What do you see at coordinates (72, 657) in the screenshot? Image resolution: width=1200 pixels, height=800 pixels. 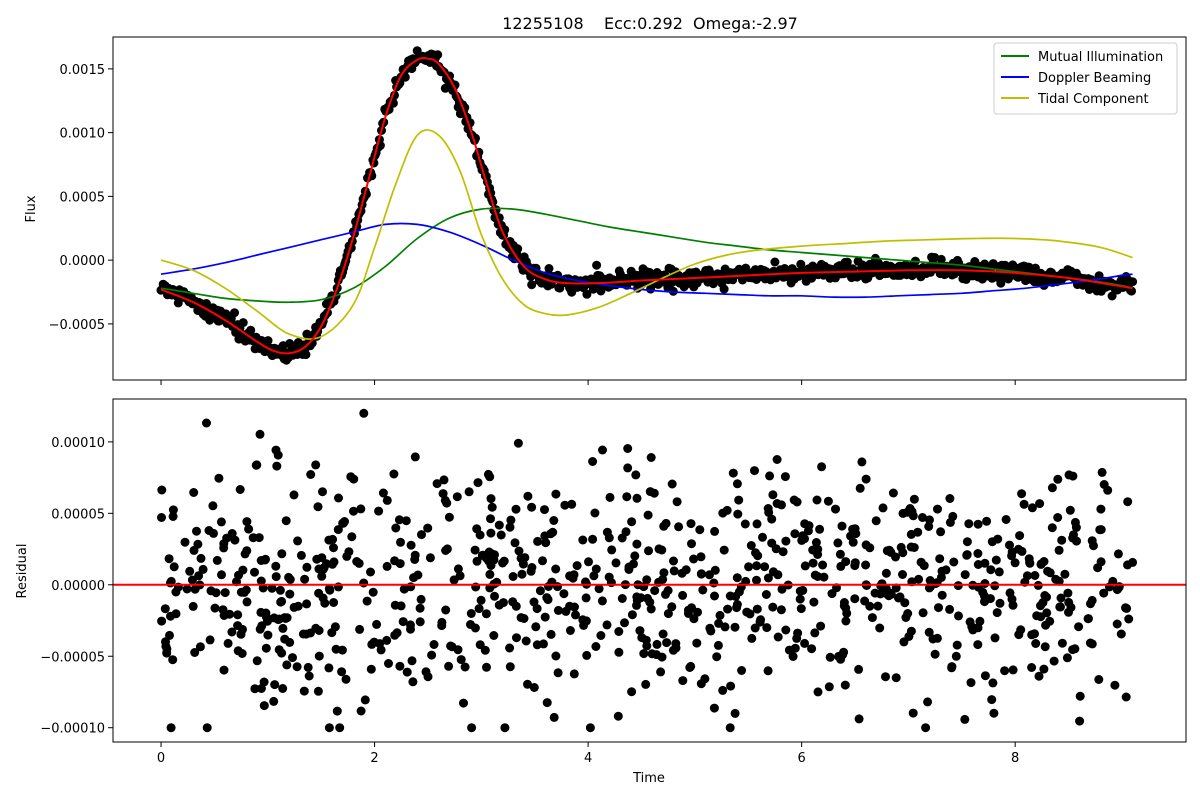 I see `bottom-y-tick-label: −0.00005` at bounding box center [72, 657].